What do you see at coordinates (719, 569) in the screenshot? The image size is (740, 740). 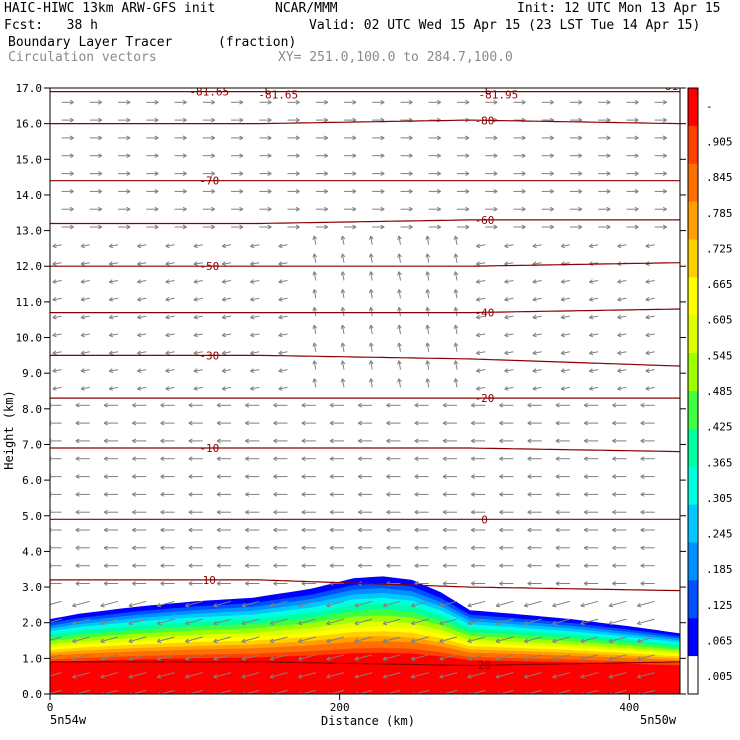 I see `colorbar-label: .185` at bounding box center [719, 569].